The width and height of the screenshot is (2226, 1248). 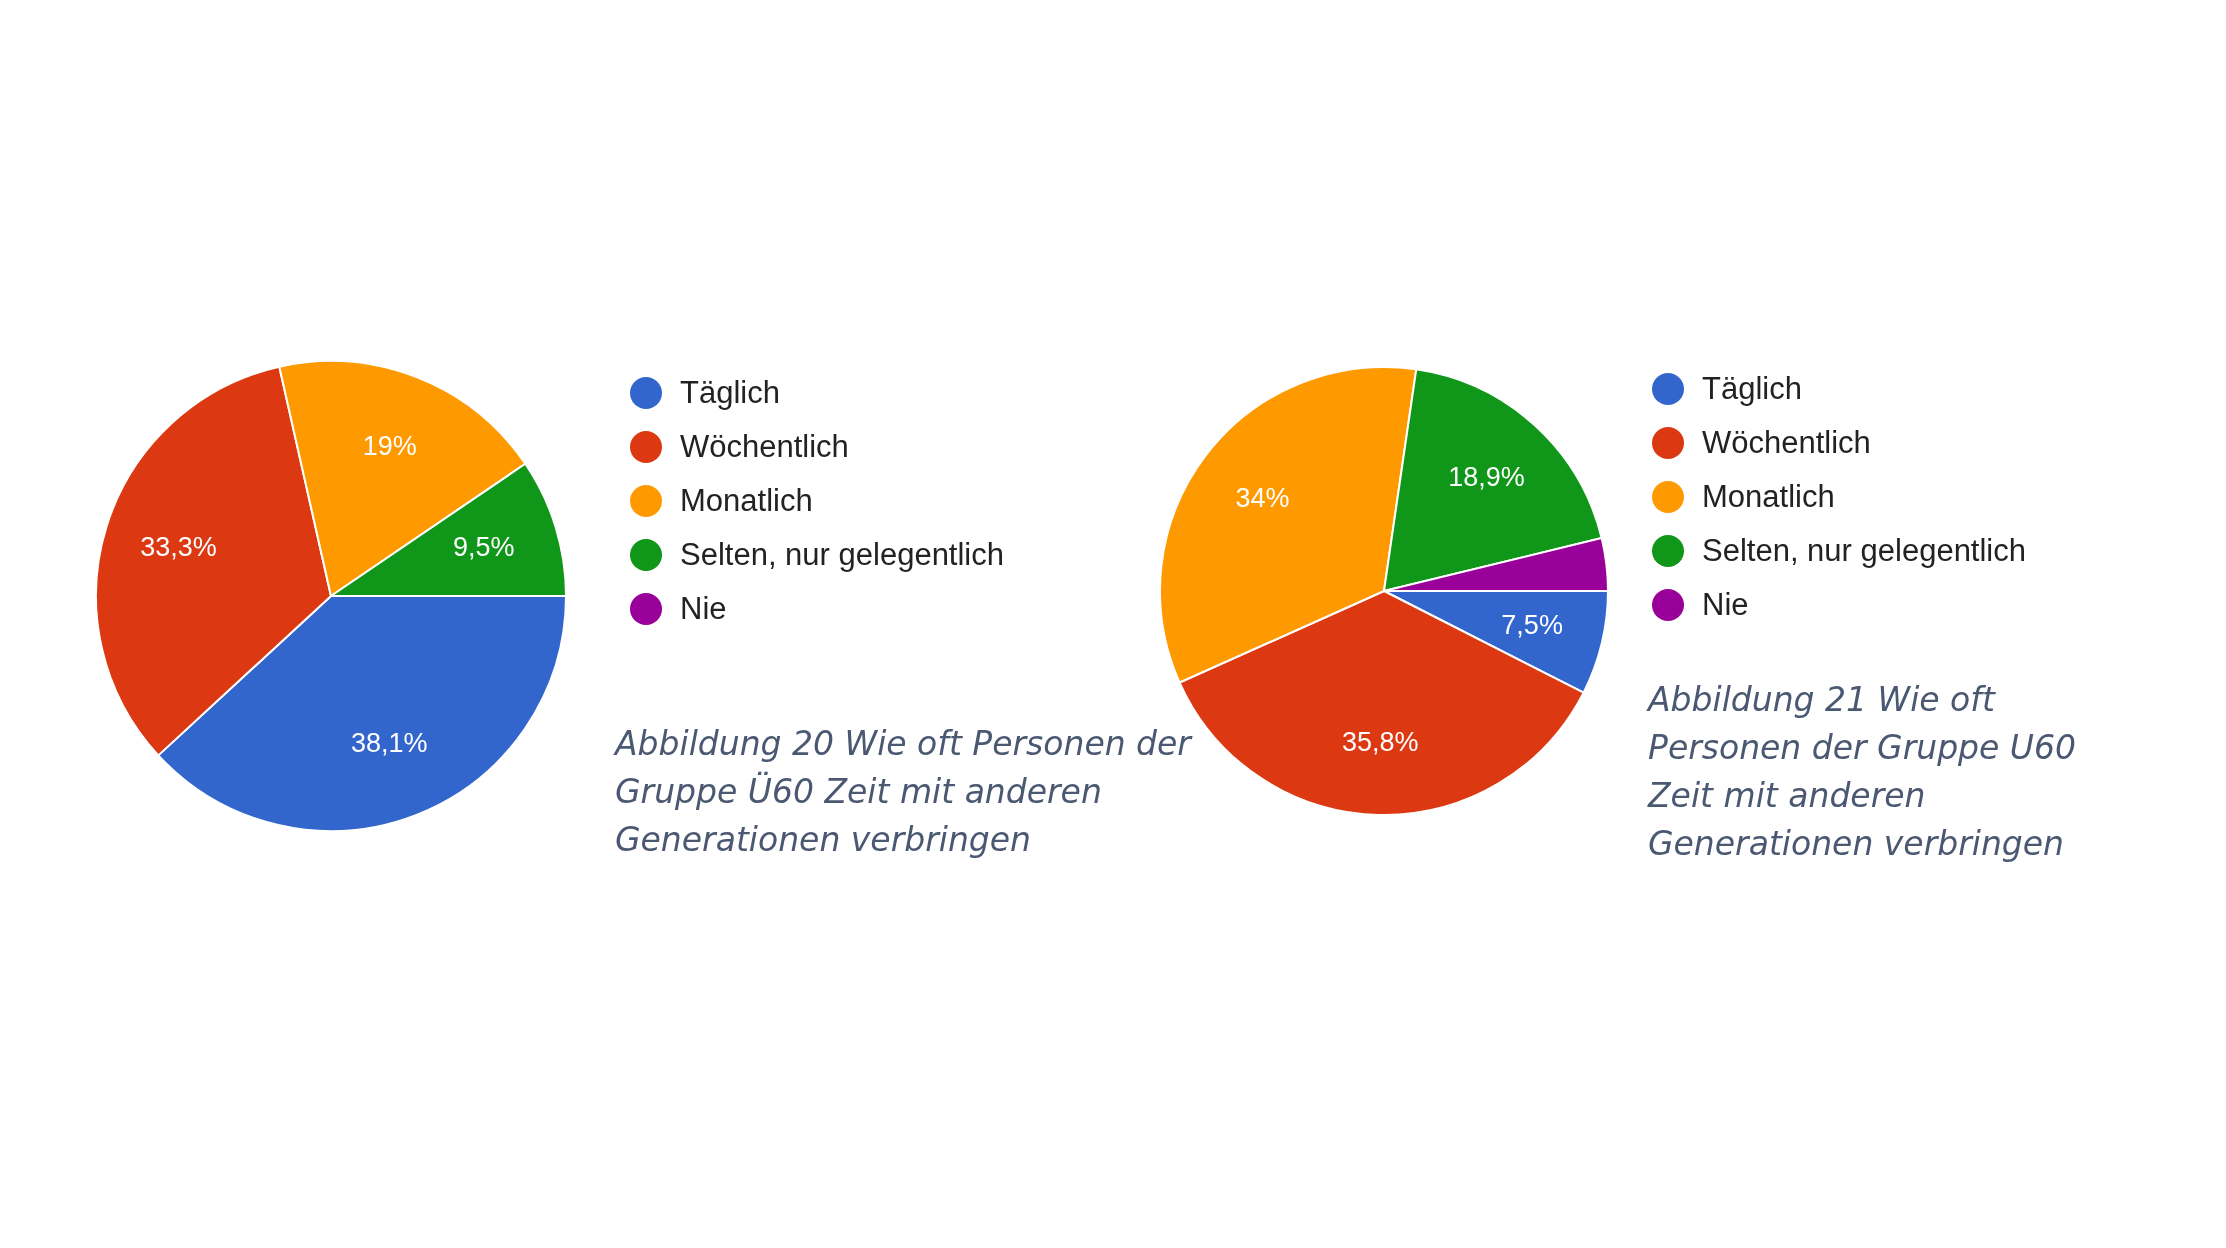 I want to click on data-label: 35,8%, so click(x=1380, y=741).